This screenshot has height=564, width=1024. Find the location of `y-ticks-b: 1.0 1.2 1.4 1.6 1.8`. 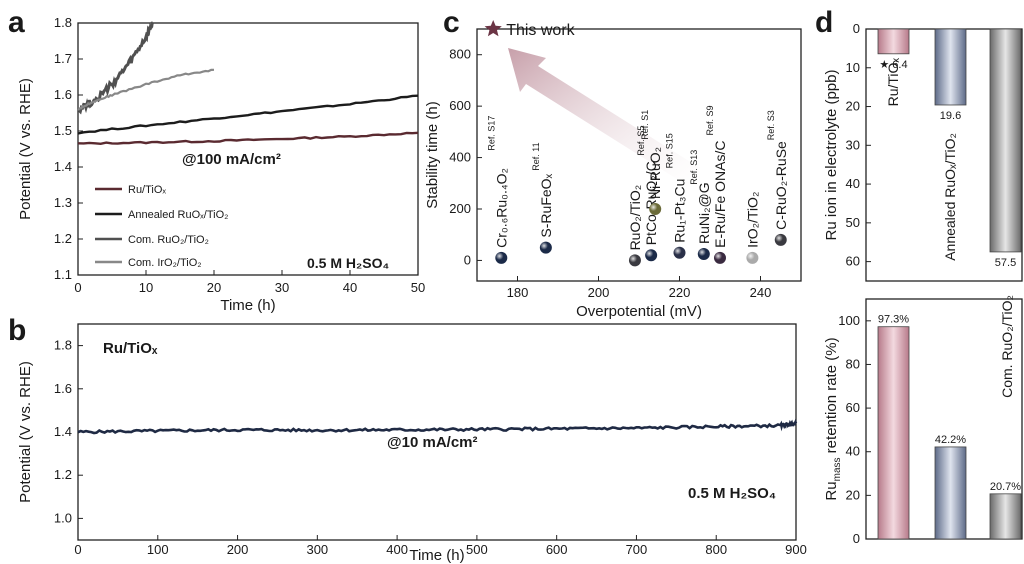

y-ticks-b: 1.0 1.2 1.4 1.6 1.8 is located at coordinates (68, 431).